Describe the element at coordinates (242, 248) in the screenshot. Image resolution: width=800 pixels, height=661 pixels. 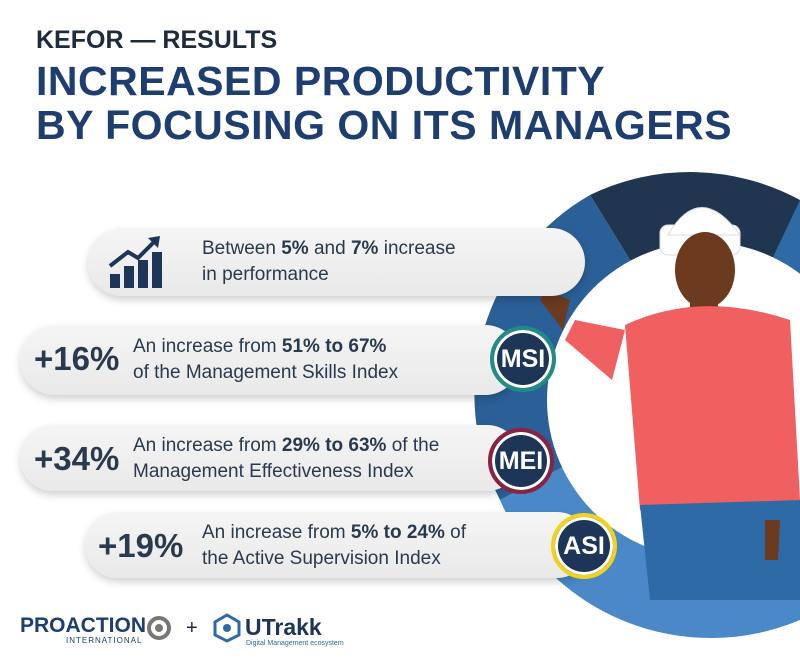
I see `text-segment: Between` at that location.